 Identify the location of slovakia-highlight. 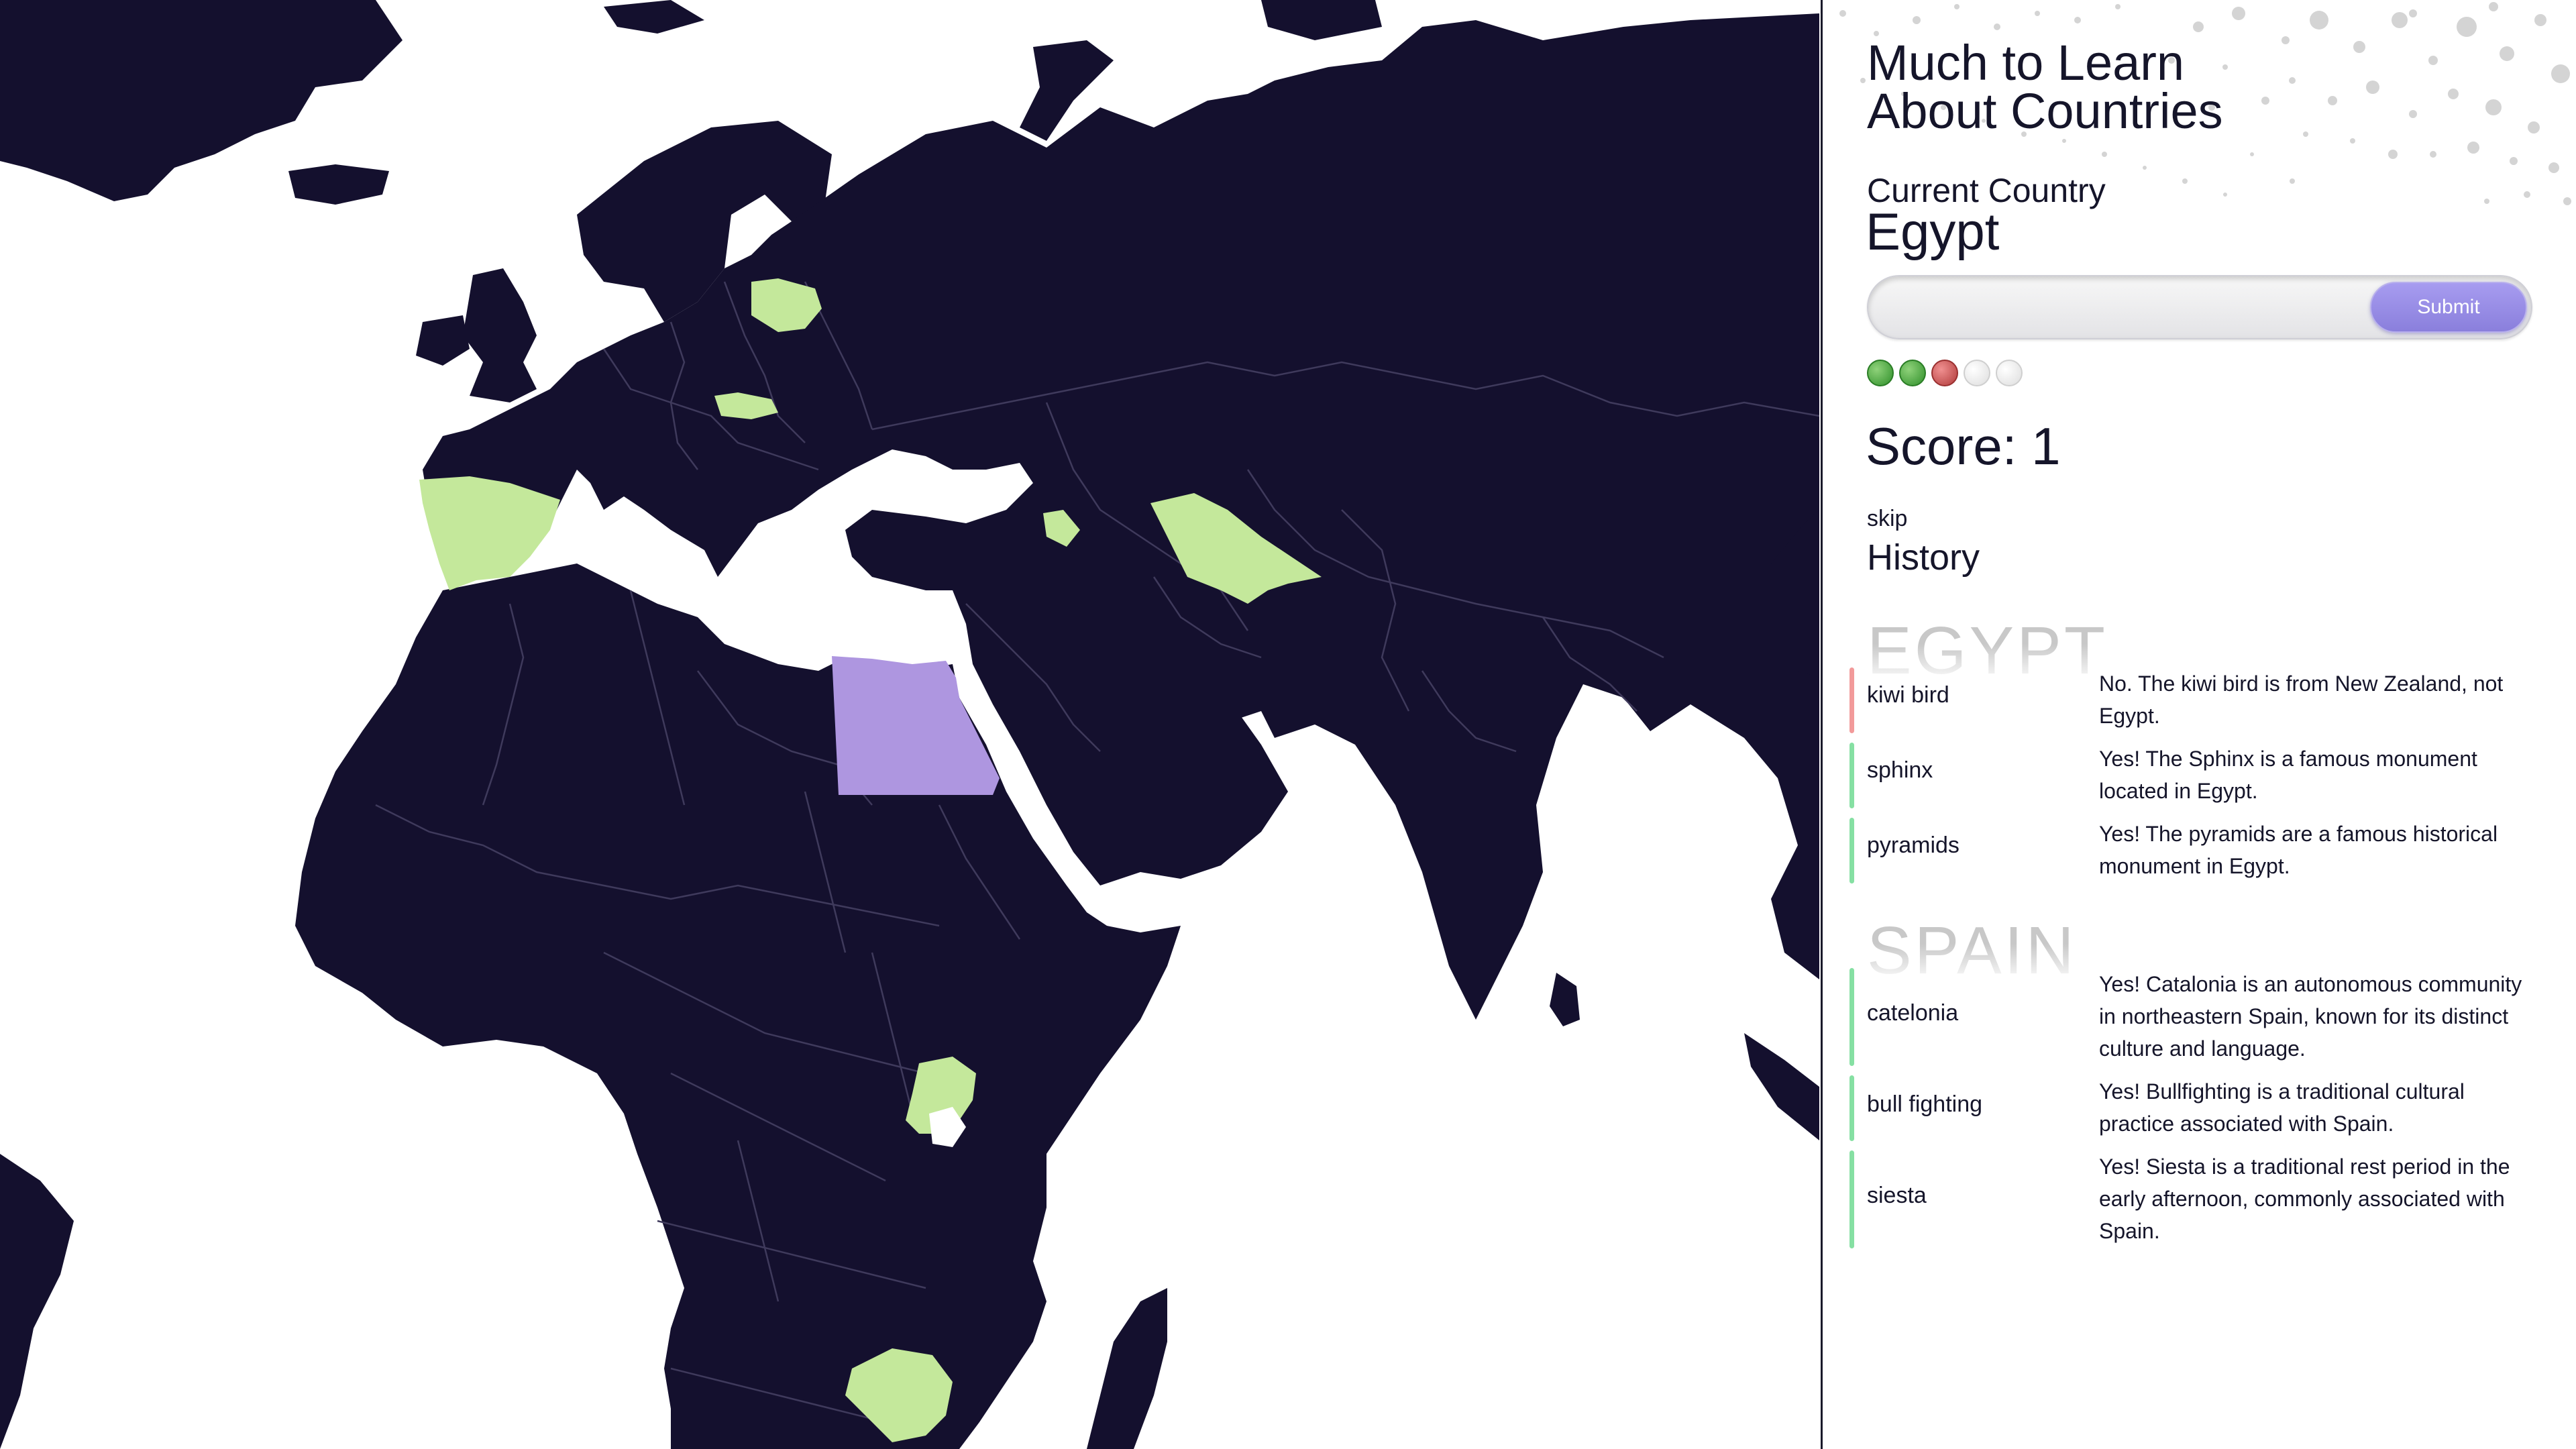
(746, 405).